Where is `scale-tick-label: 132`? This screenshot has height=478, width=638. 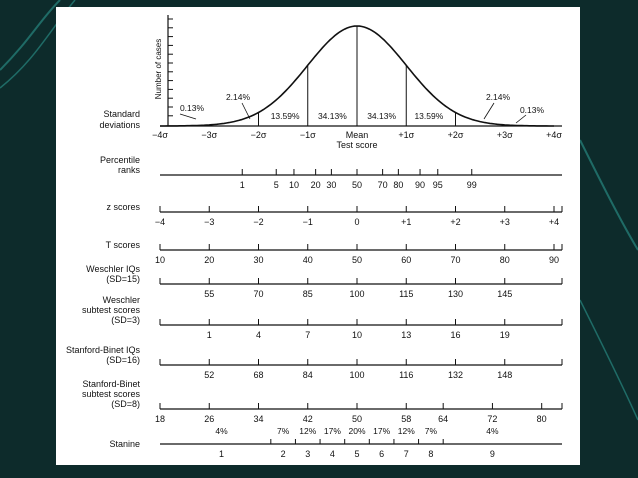
scale-tick-label: 132 is located at coordinates (455, 375).